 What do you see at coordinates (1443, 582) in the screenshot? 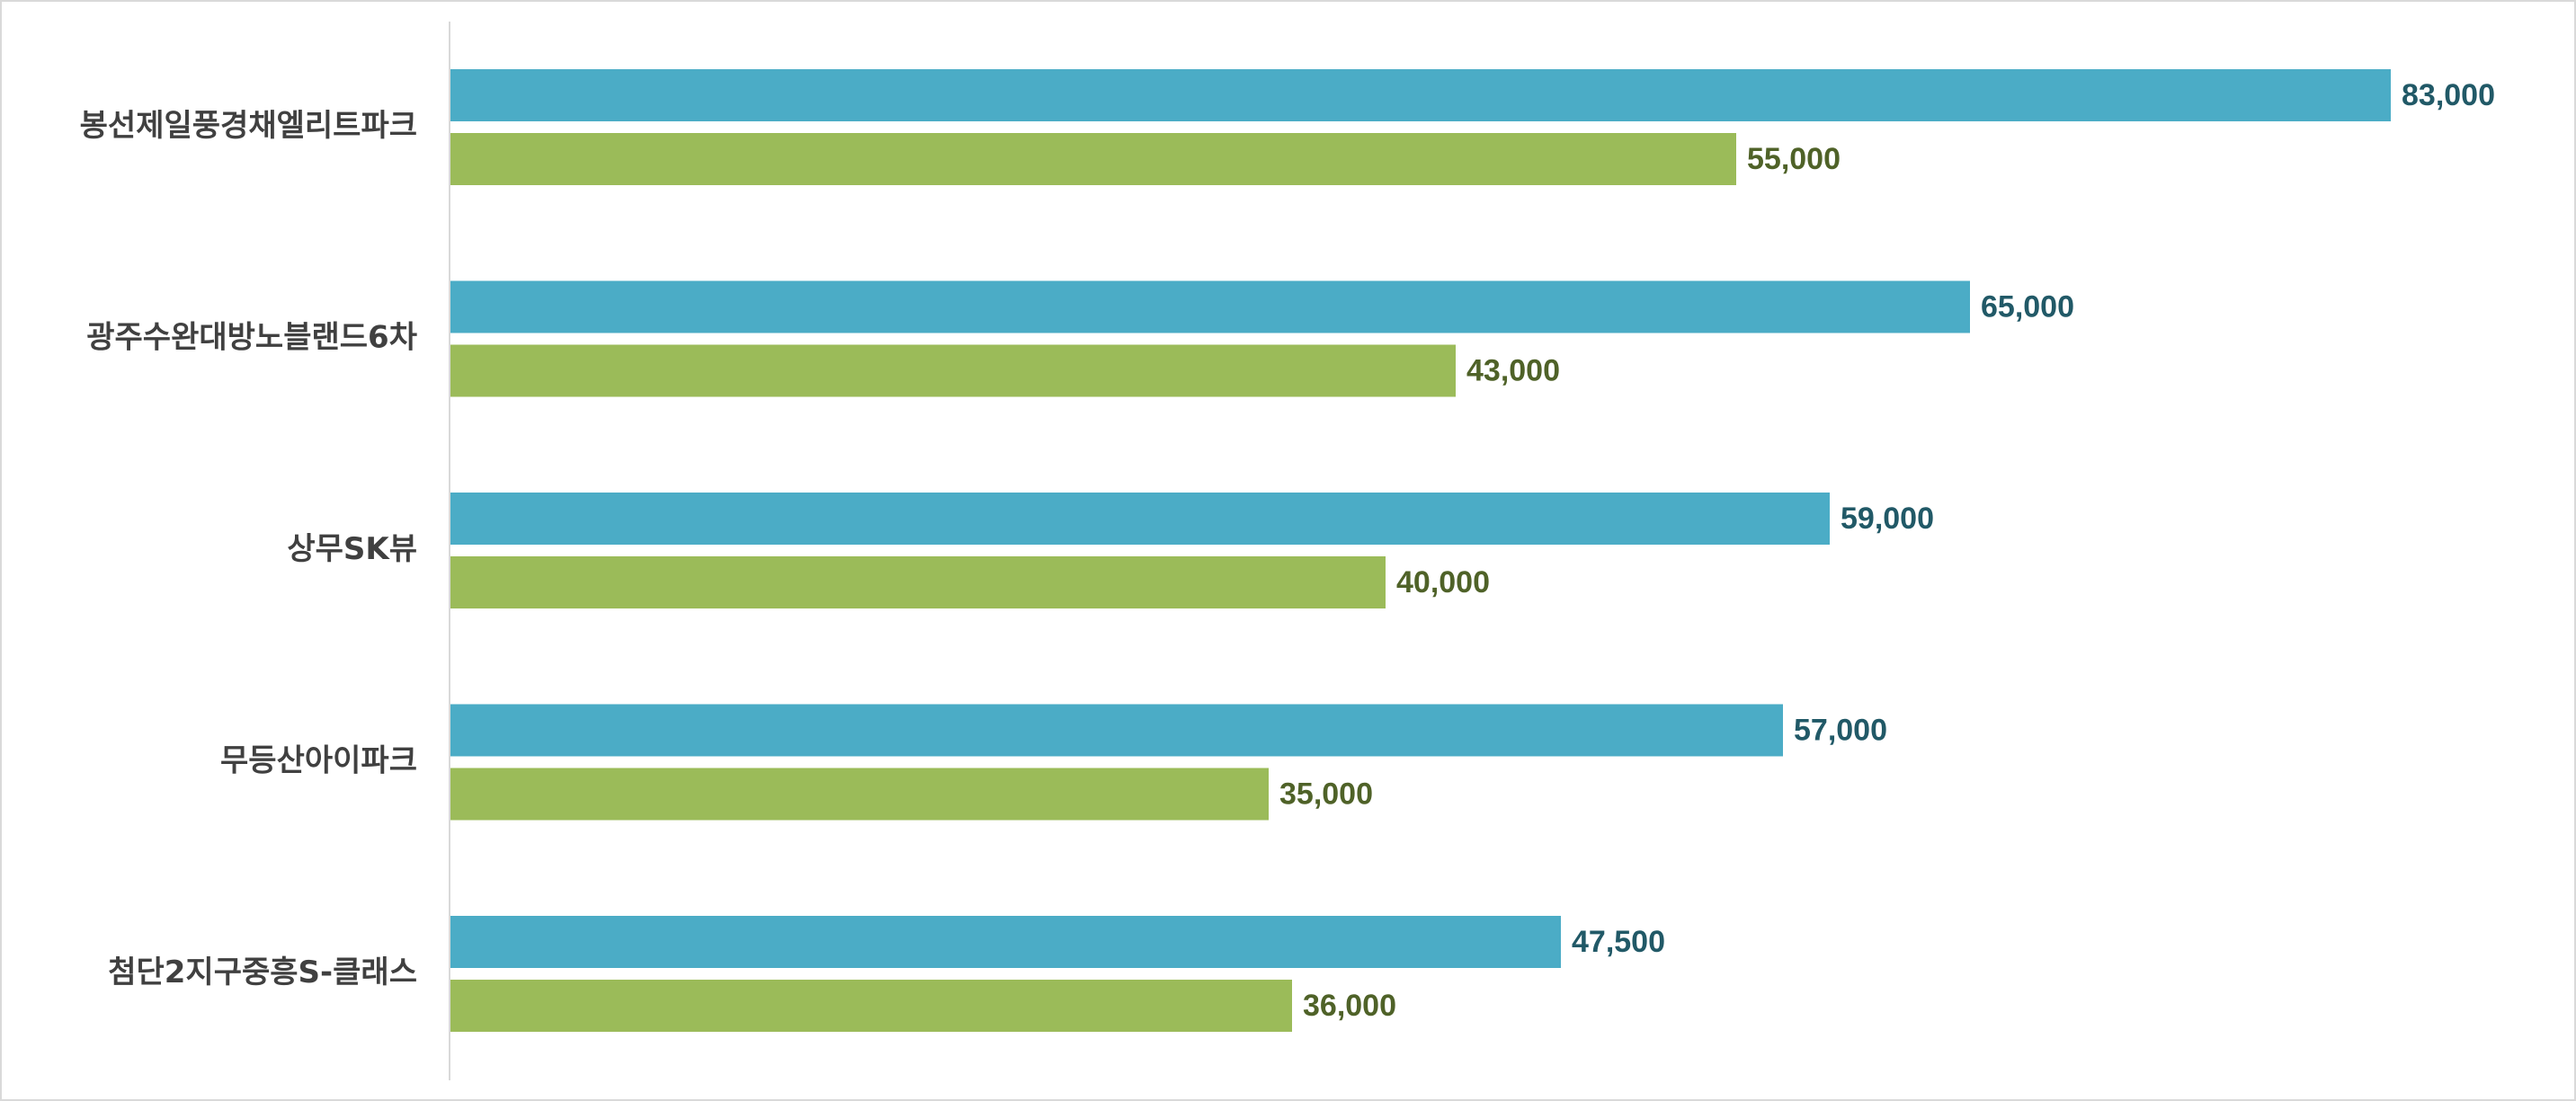
I see `data-label: 40,000` at bounding box center [1443, 582].